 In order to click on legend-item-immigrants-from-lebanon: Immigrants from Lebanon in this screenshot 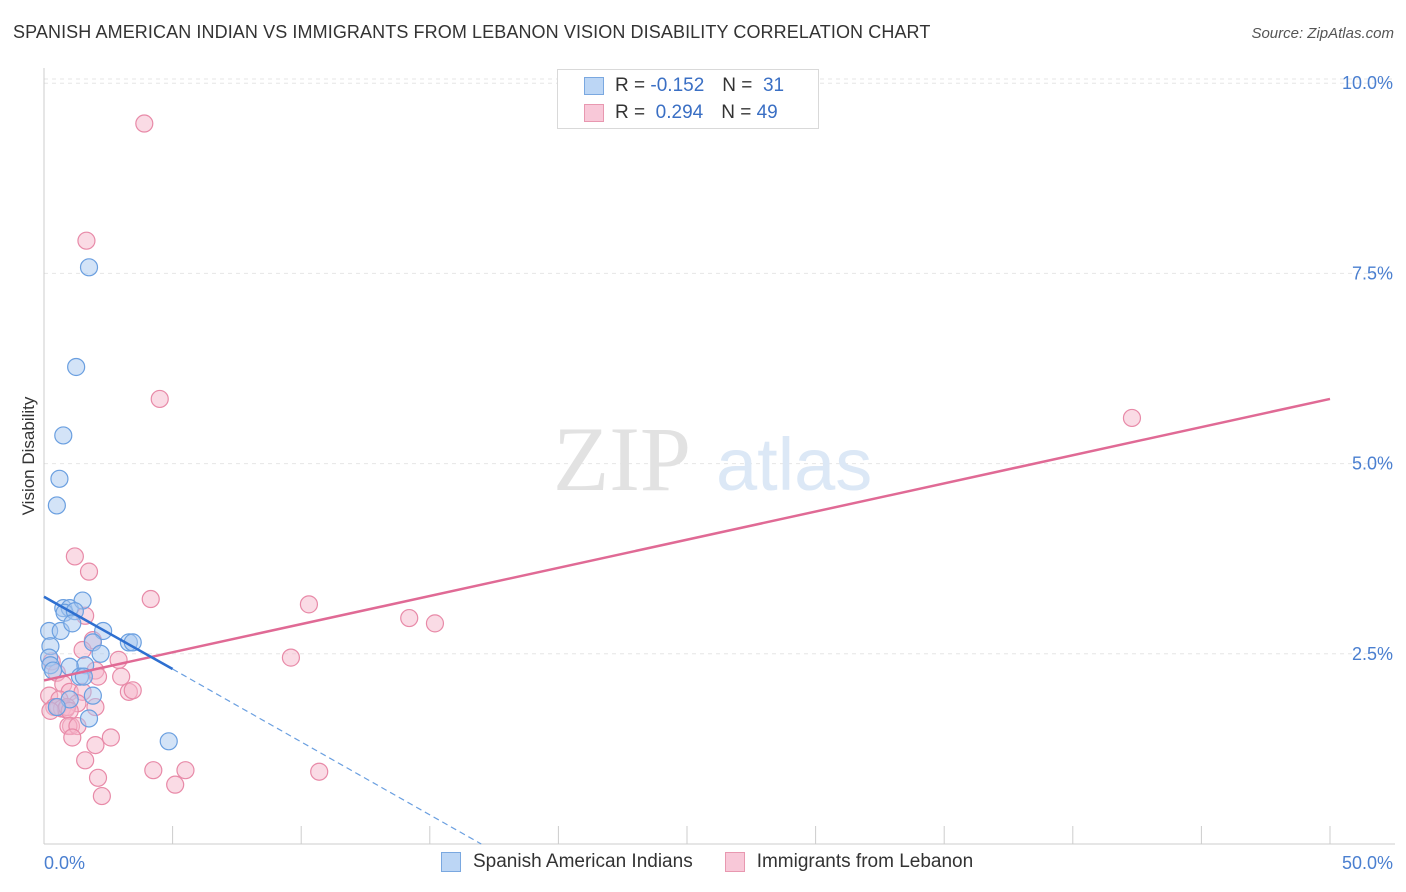, I will do `click(849, 862)`.